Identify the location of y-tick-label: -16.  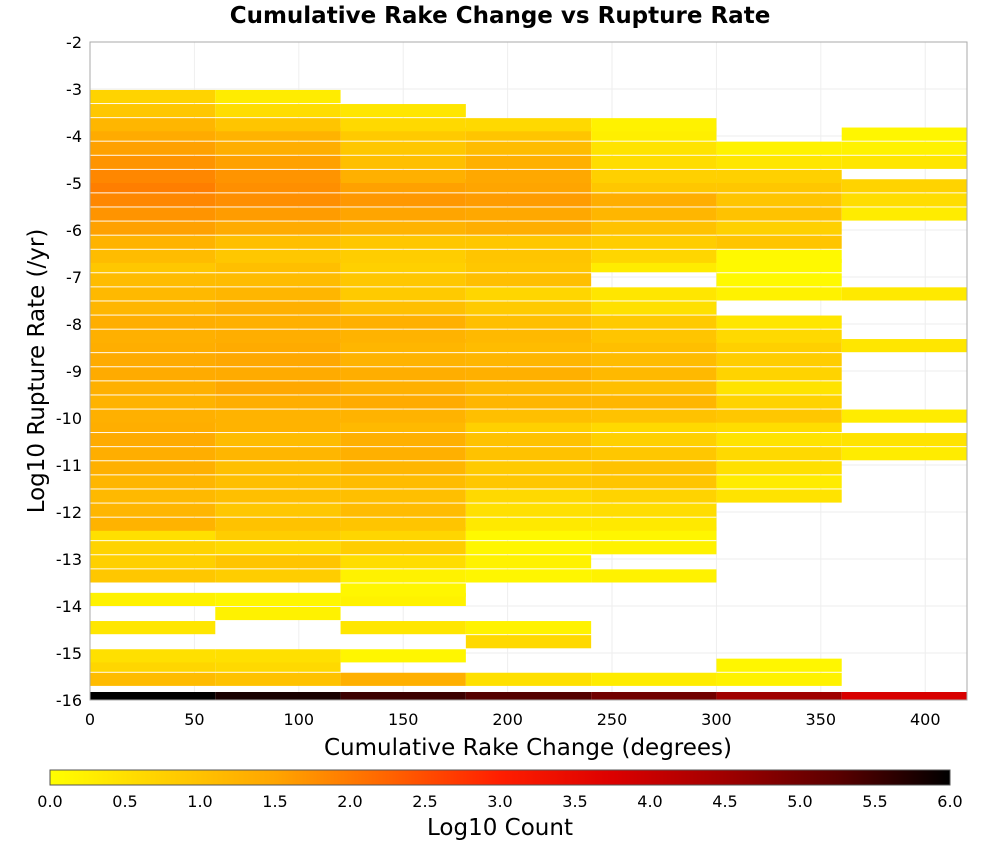
(69, 700).